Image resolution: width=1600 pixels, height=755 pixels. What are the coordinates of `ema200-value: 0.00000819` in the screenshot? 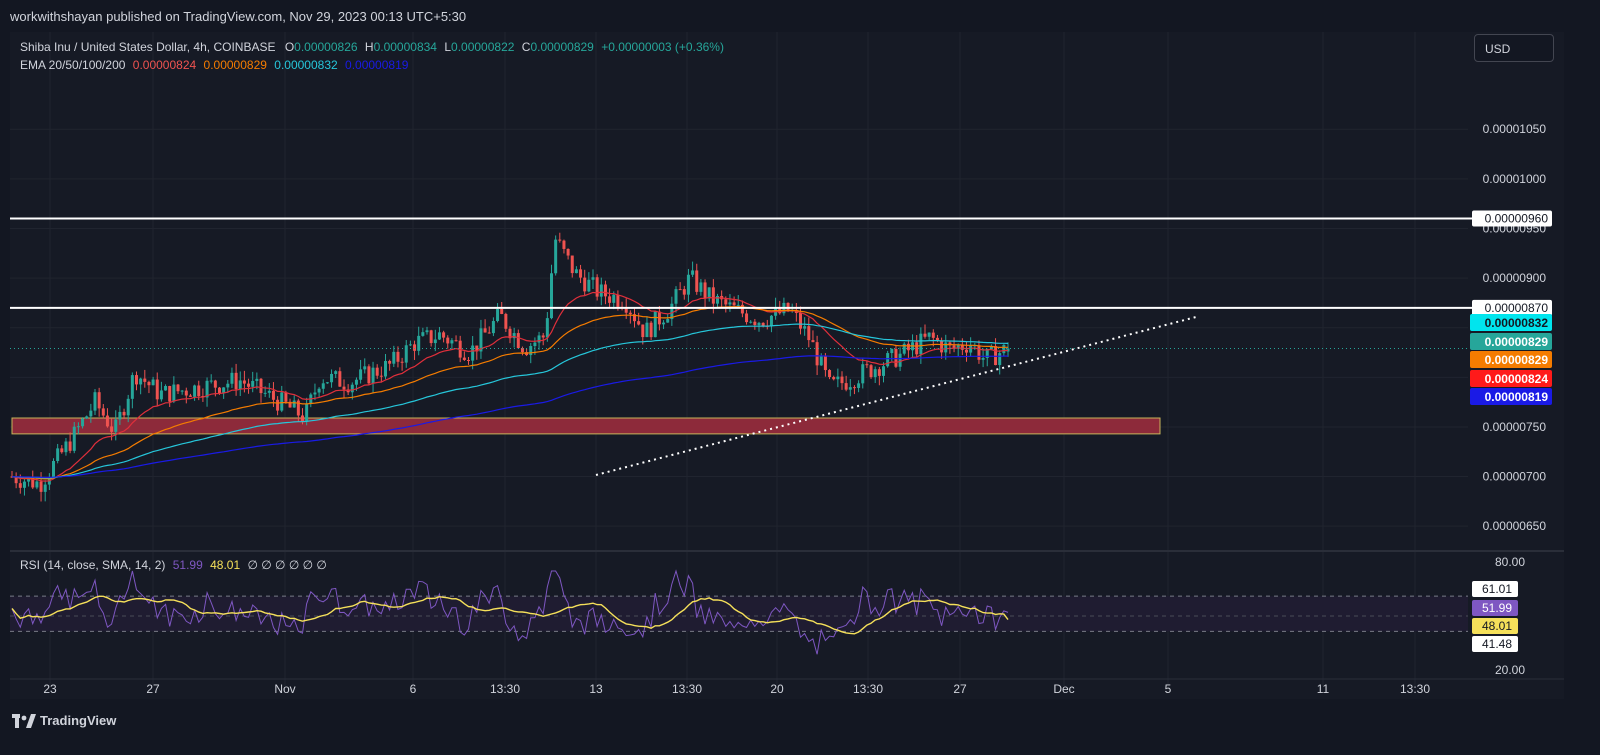 It's located at (377, 65).